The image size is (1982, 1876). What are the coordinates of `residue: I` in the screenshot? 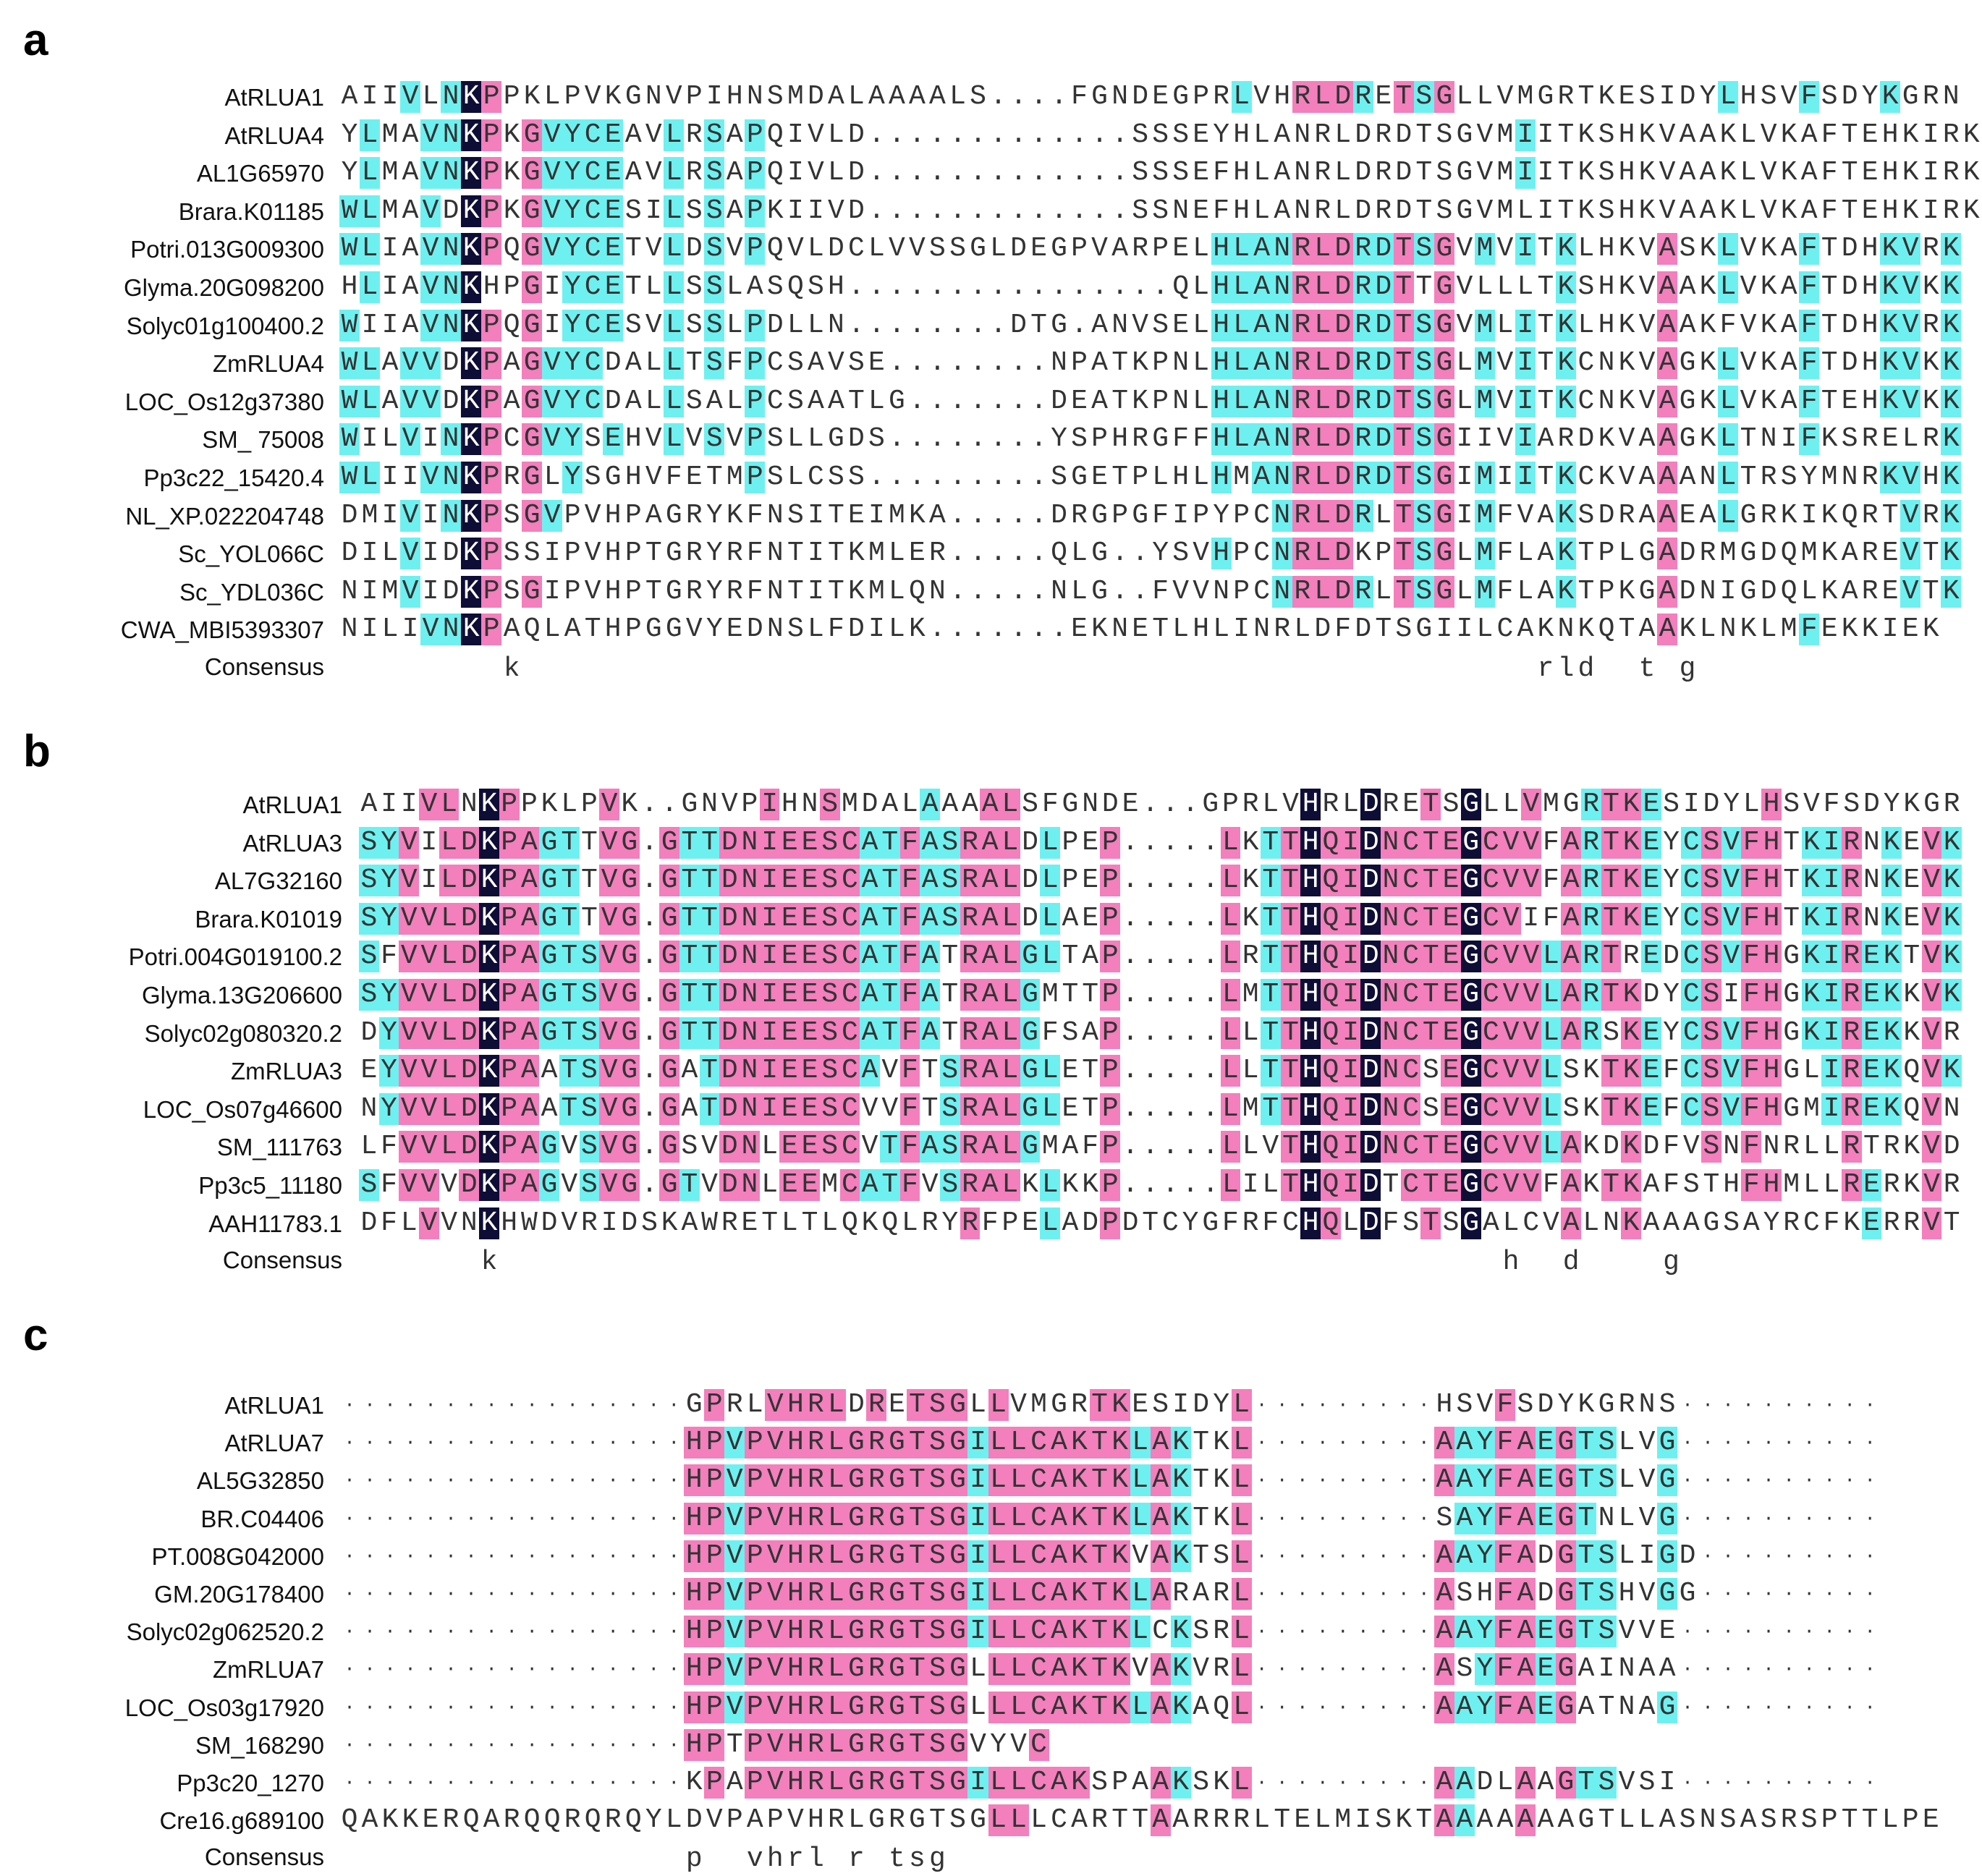 It's located at (1525, 363).